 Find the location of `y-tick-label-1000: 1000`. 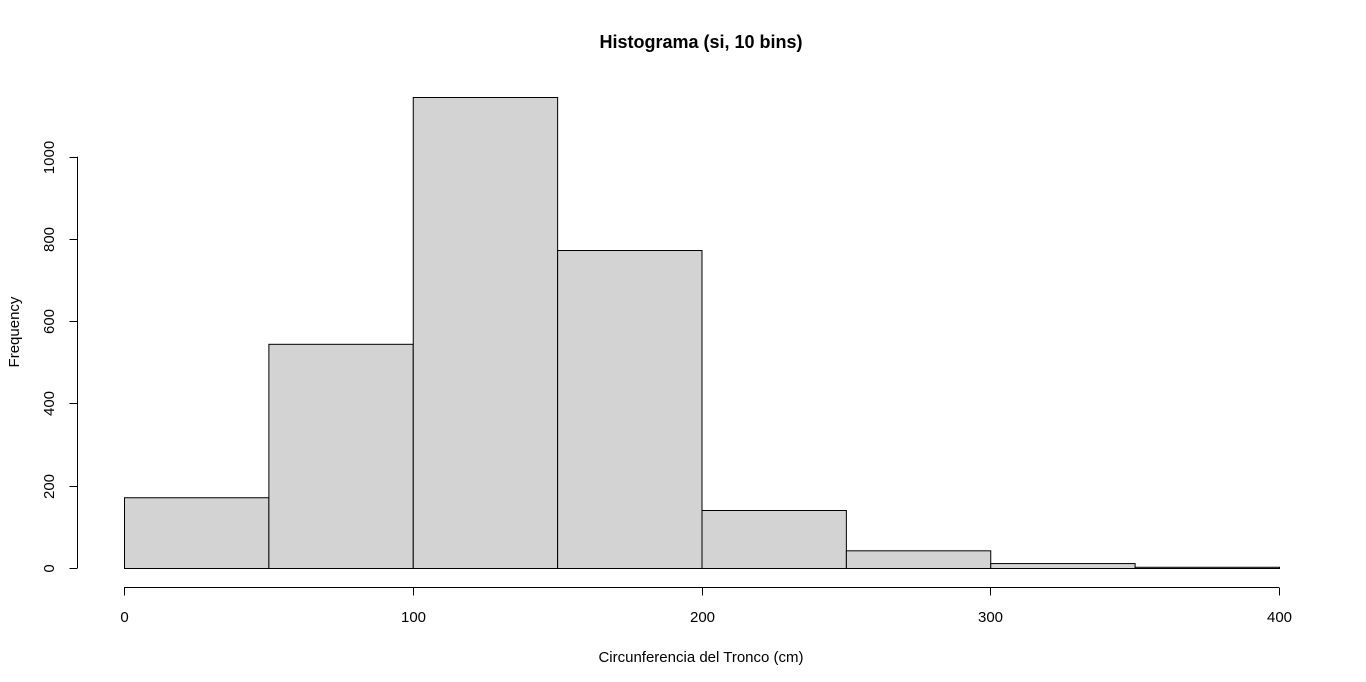

y-tick-label-1000: 1000 is located at coordinates (49, 157).